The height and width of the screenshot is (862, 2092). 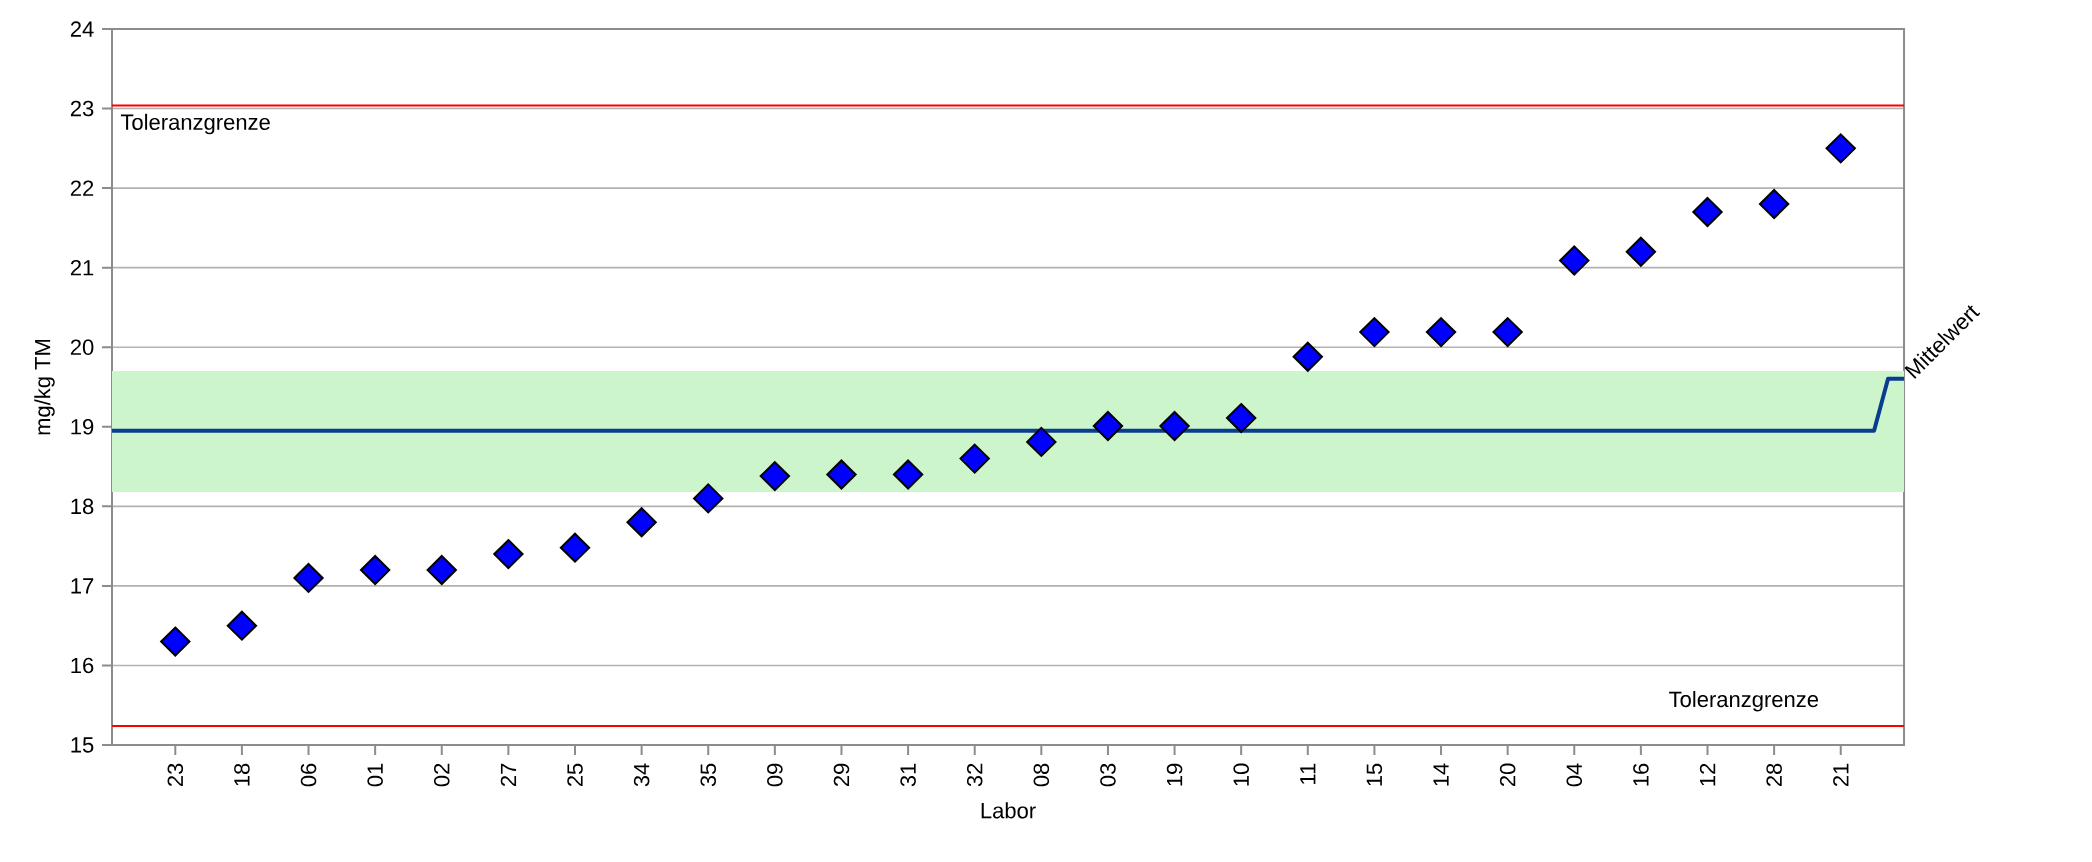 What do you see at coordinates (1841, 775) in the screenshot?
I see `x-tick-label: 21` at bounding box center [1841, 775].